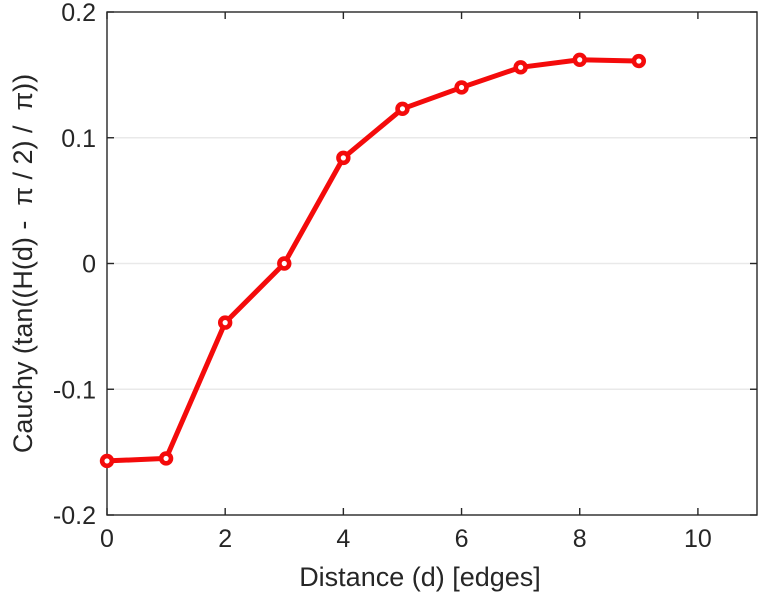 This screenshot has height=600, width=764. I want to click on y-tick-label: -0.1, so click(74, 390).